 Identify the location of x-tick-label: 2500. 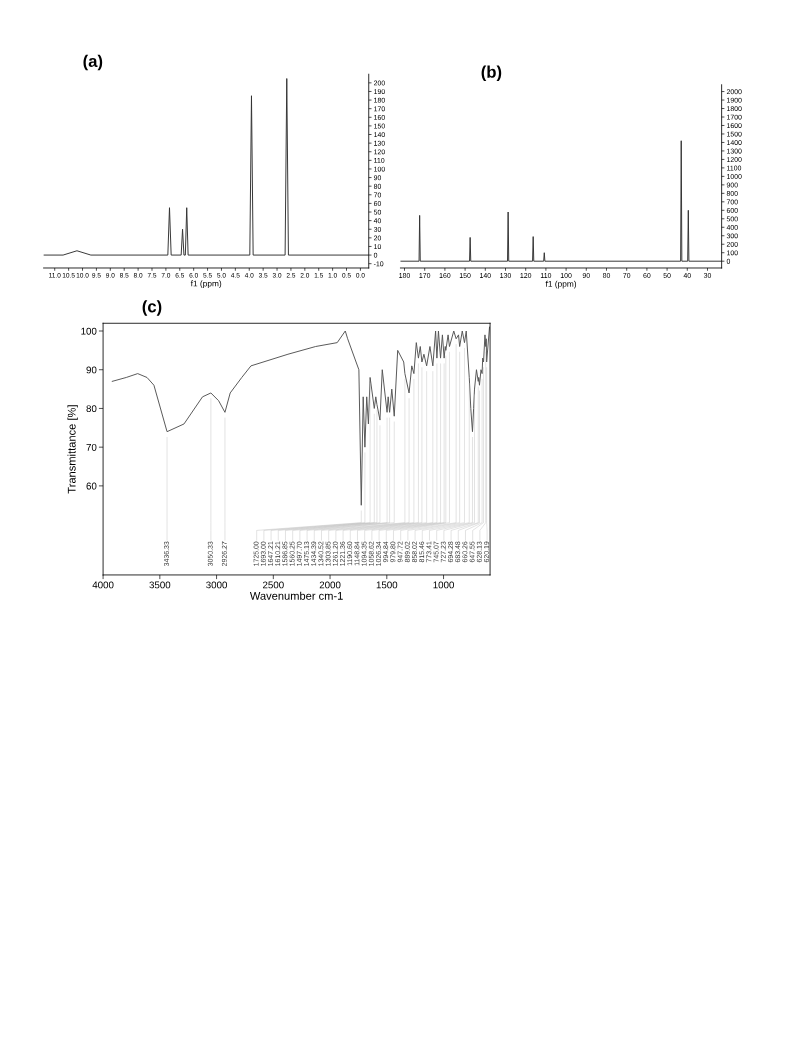
(273, 585).